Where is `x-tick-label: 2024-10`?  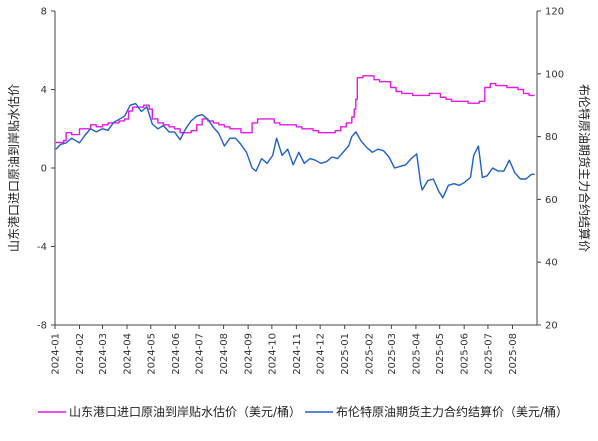
x-tick-label: 2024-10 is located at coordinates (272, 354).